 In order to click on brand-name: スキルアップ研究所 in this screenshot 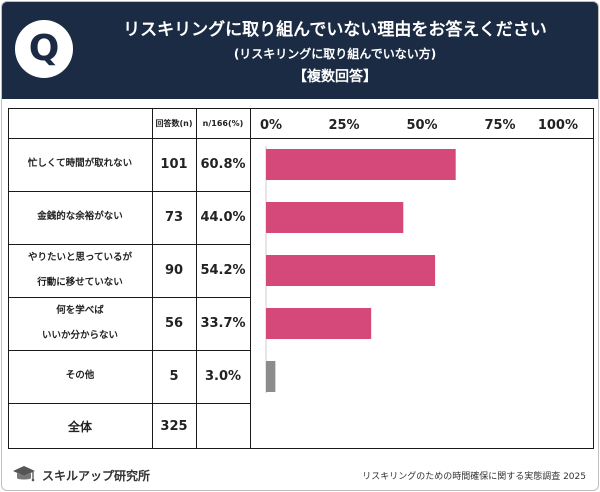, I will do `click(96, 475)`.